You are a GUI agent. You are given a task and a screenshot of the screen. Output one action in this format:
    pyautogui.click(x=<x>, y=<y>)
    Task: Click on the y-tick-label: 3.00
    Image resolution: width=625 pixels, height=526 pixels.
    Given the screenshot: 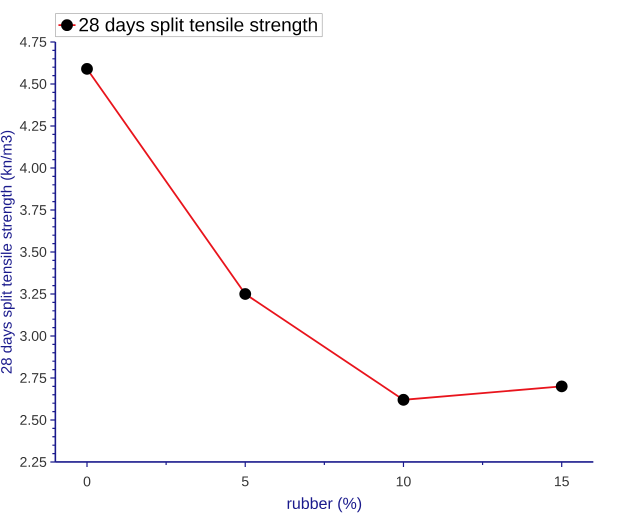 What is the action you would take?
    pyautogui.click(x=33, y=336)
    